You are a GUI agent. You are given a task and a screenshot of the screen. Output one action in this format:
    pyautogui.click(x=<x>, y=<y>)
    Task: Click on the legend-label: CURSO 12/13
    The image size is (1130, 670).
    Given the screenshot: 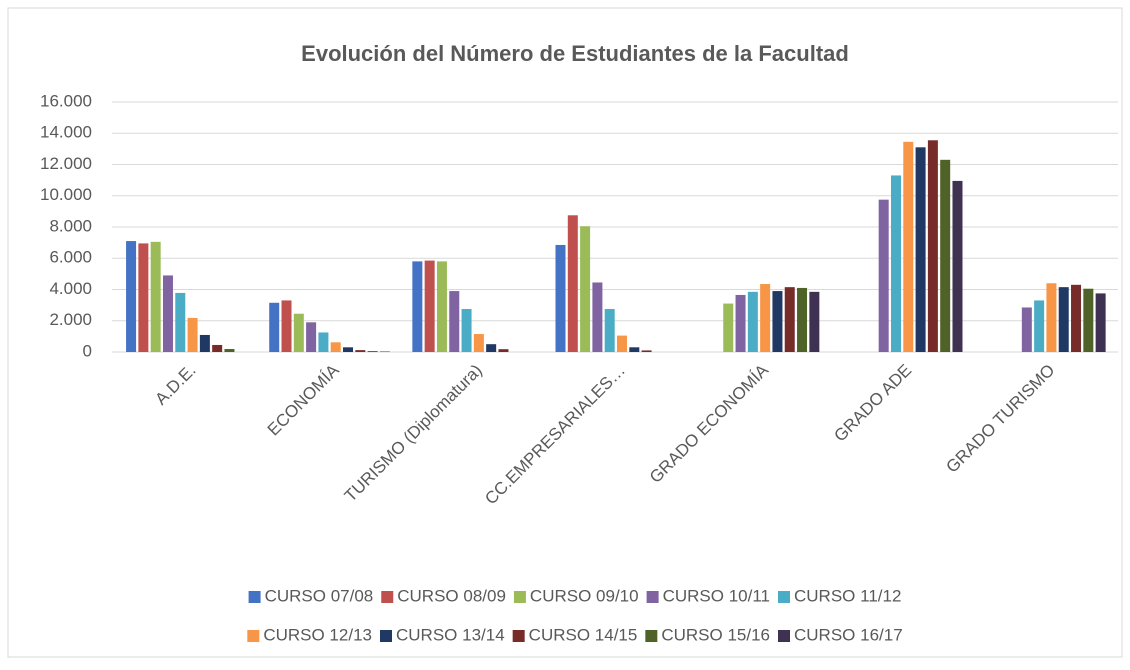 What is the action you would take?
    pyautogui.click(x=317, y=634)
    